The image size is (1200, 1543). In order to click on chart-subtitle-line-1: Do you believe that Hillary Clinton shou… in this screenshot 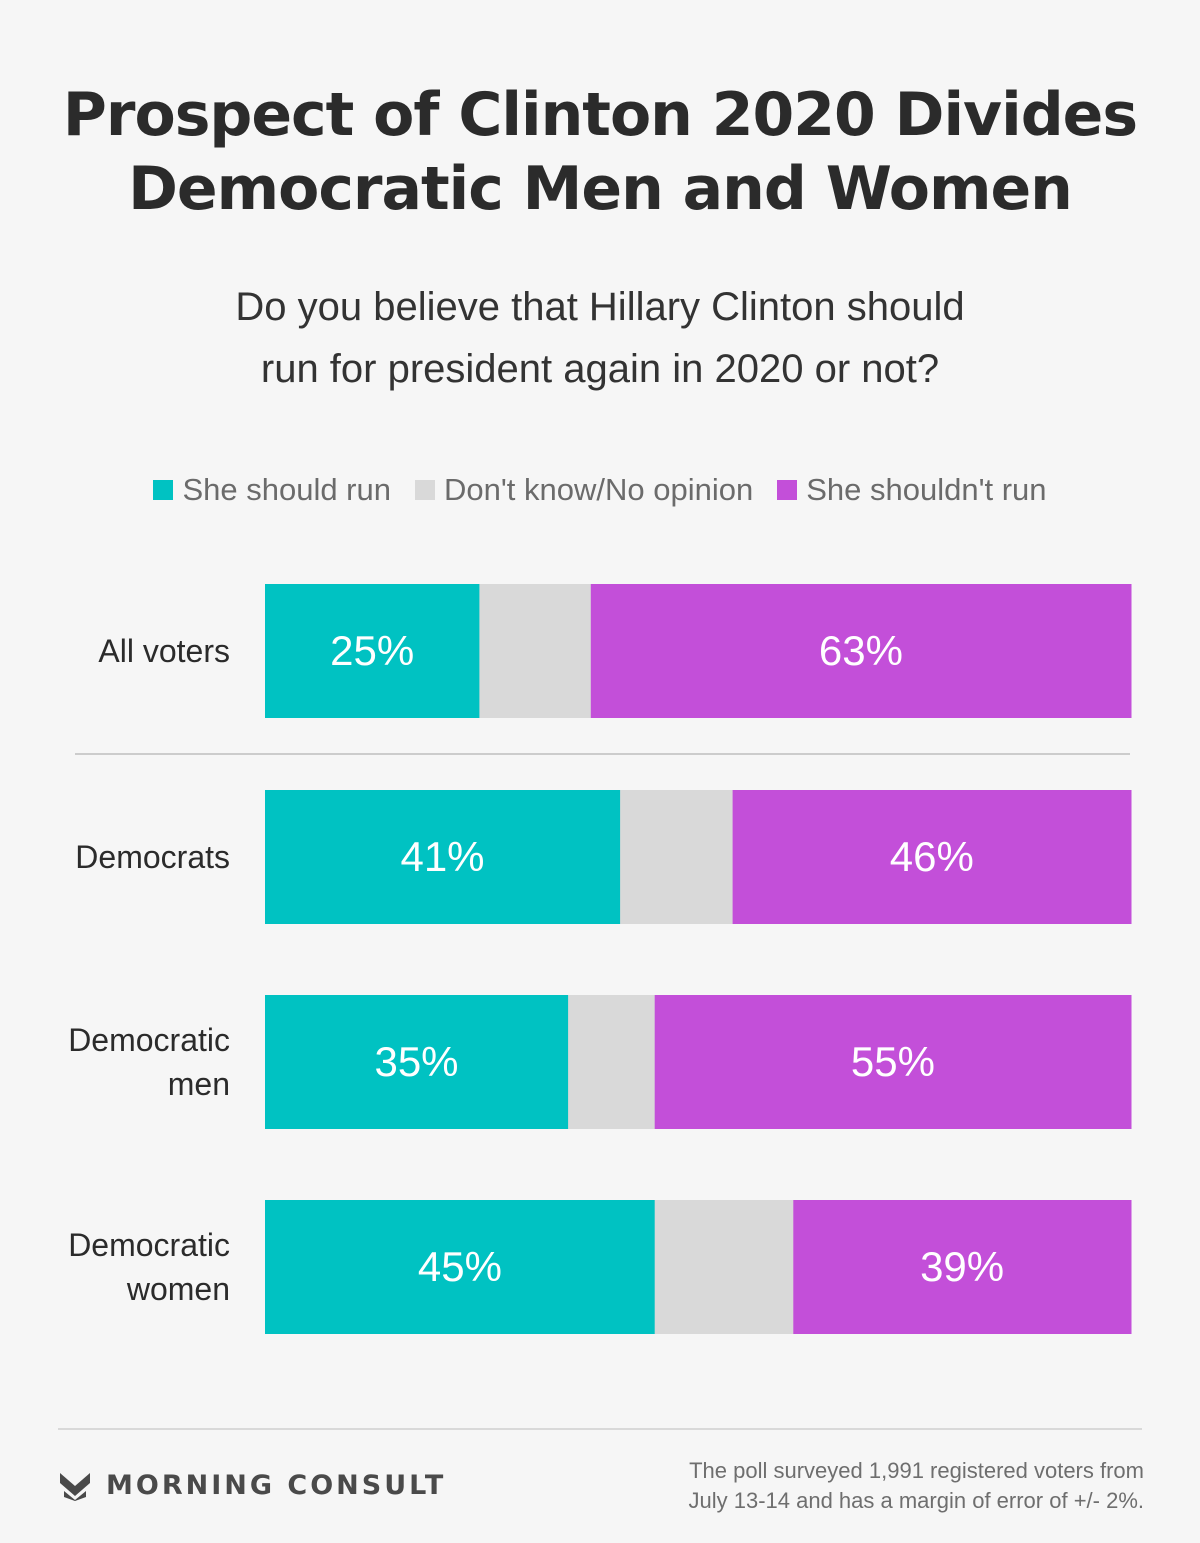, I will do `click(600, 307)`.